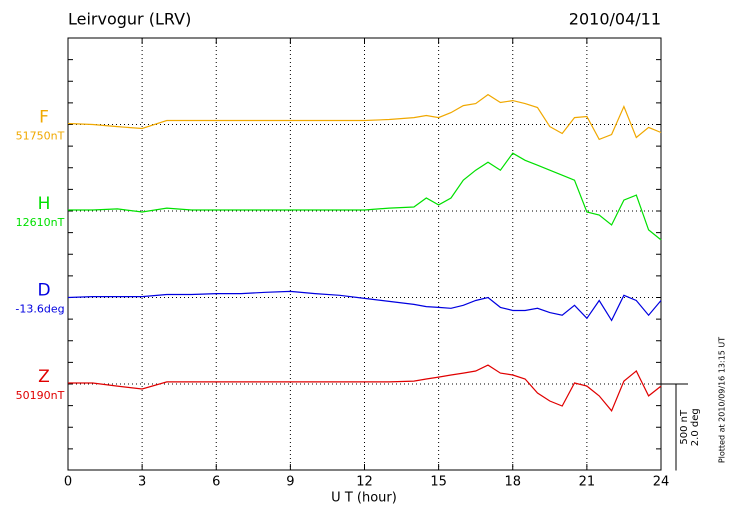  What do you see at coordinates (129, 19) in the screenshot?
I see `chart-title: Leirvogur (LRV)` at bounding box center [129, 19].